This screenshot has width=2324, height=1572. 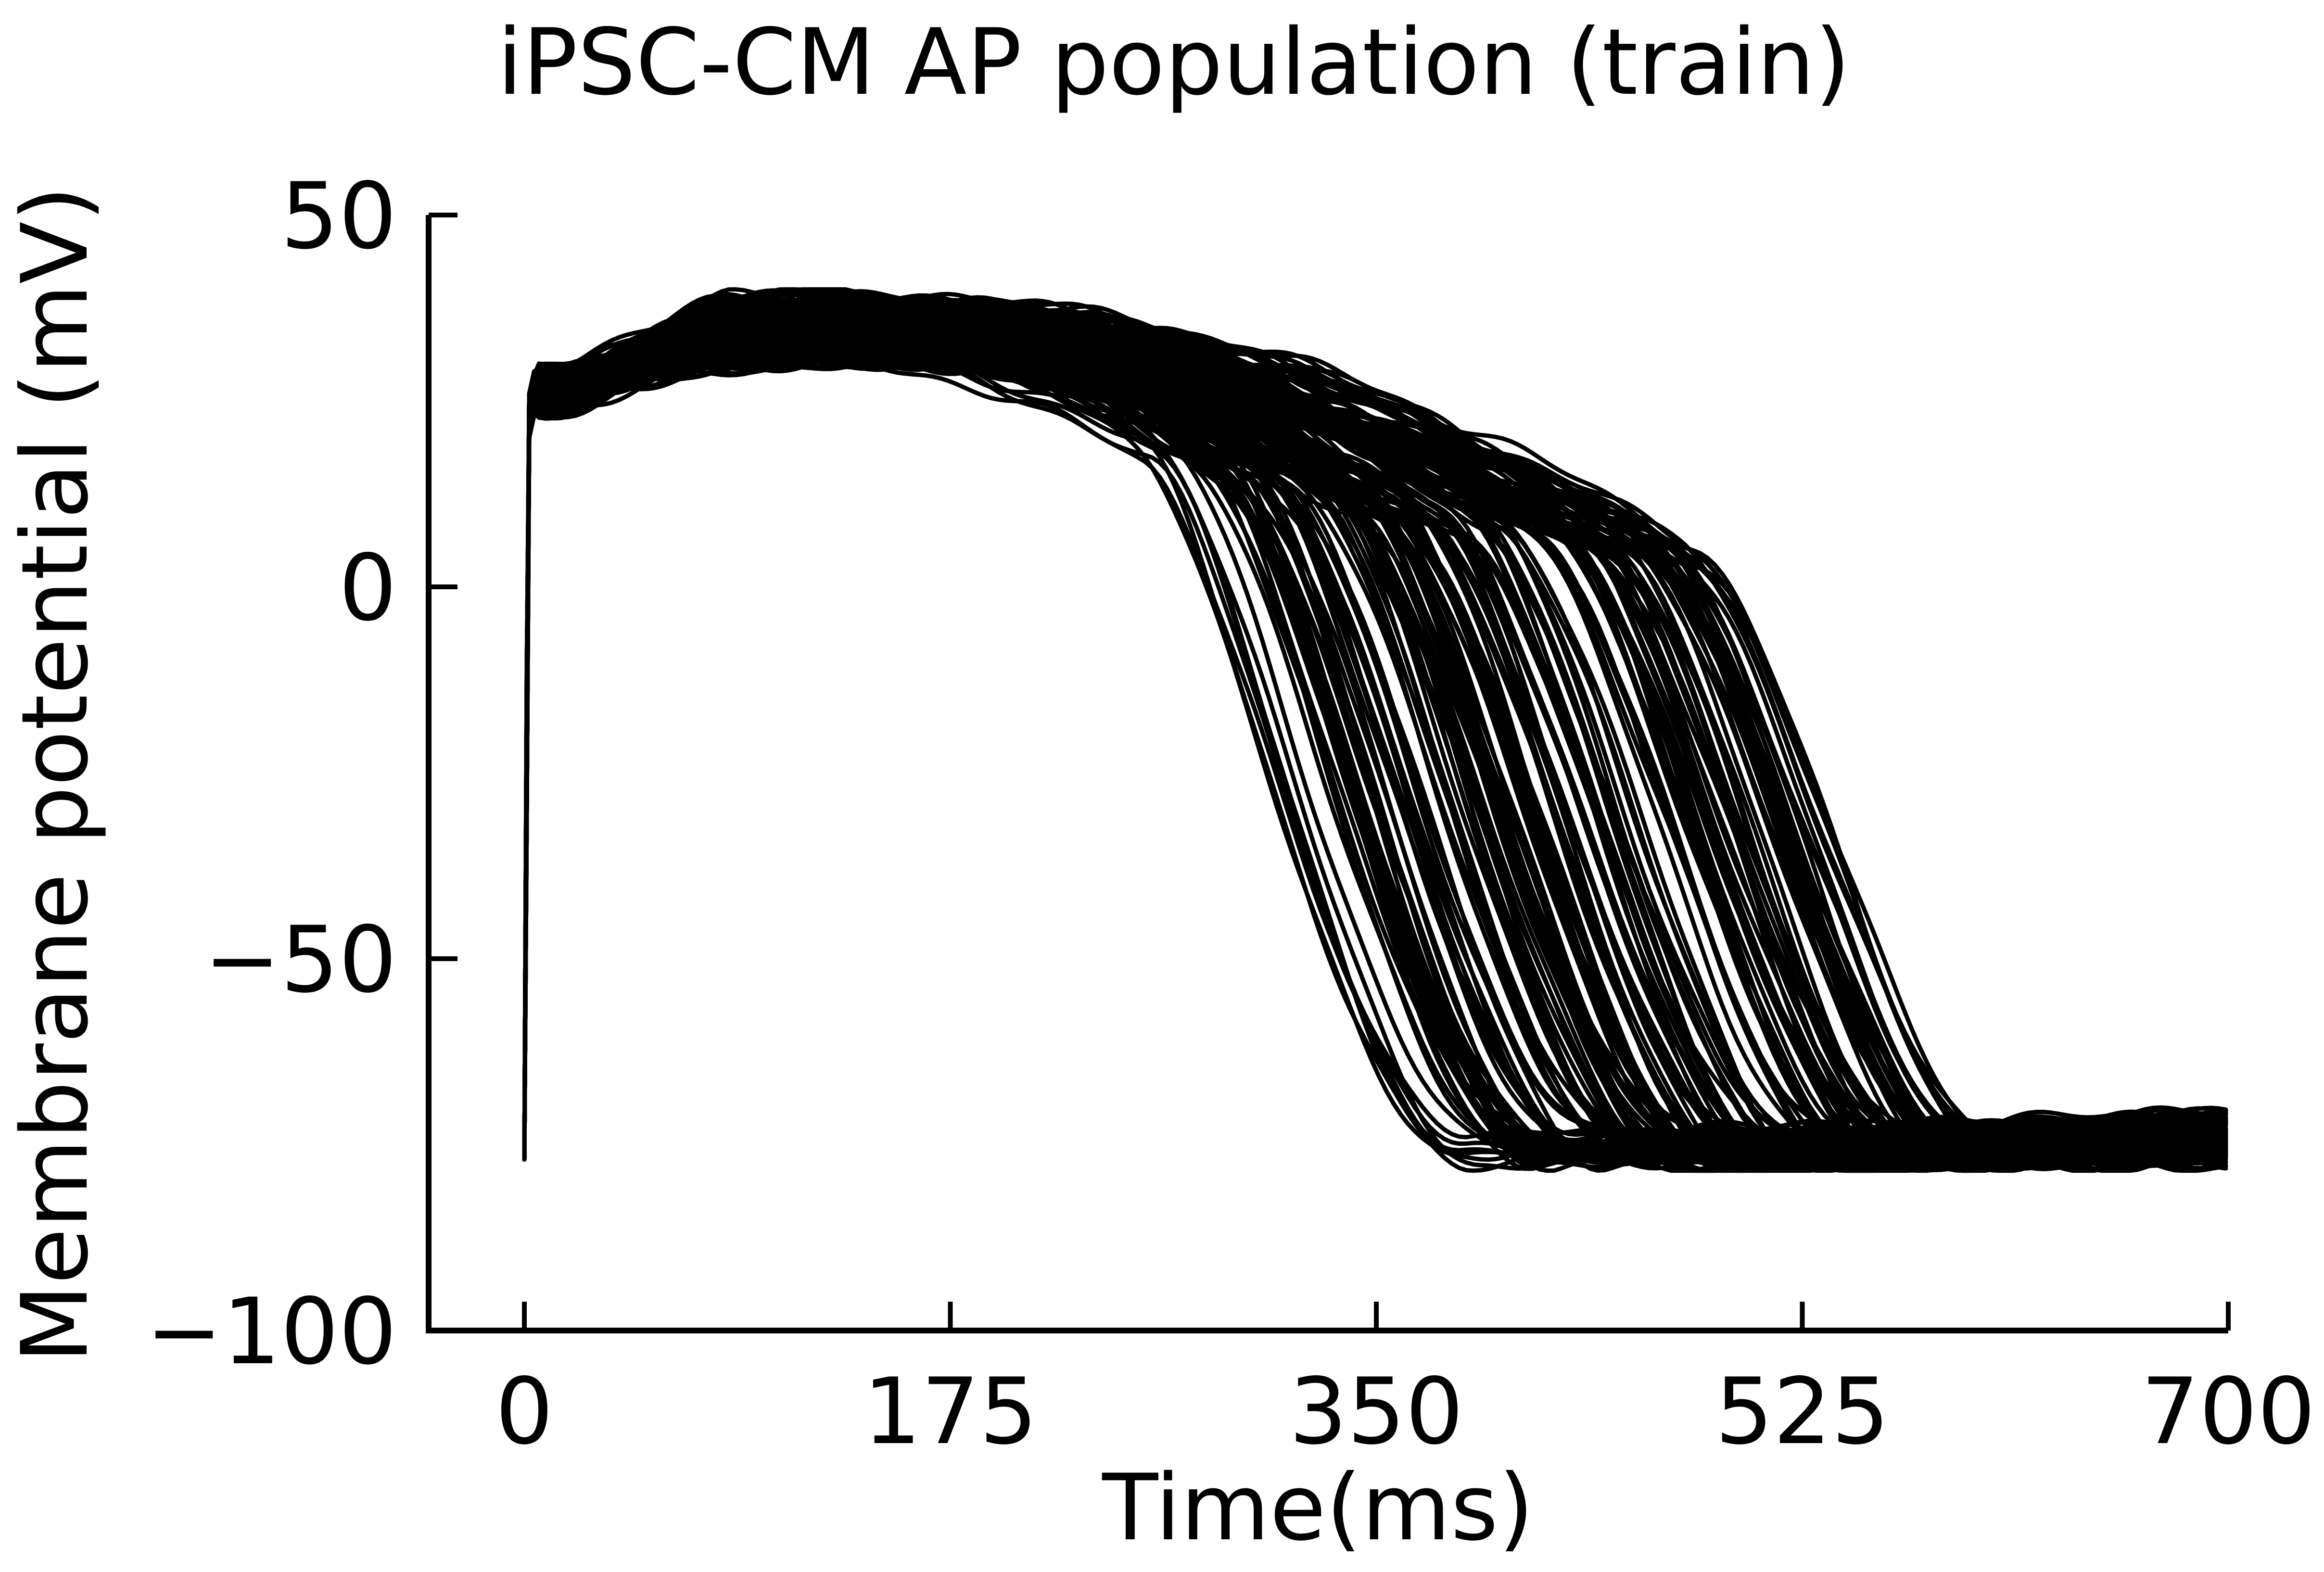 I want to click on x-tick-label-175: 175, so click(x=950, y=1411).